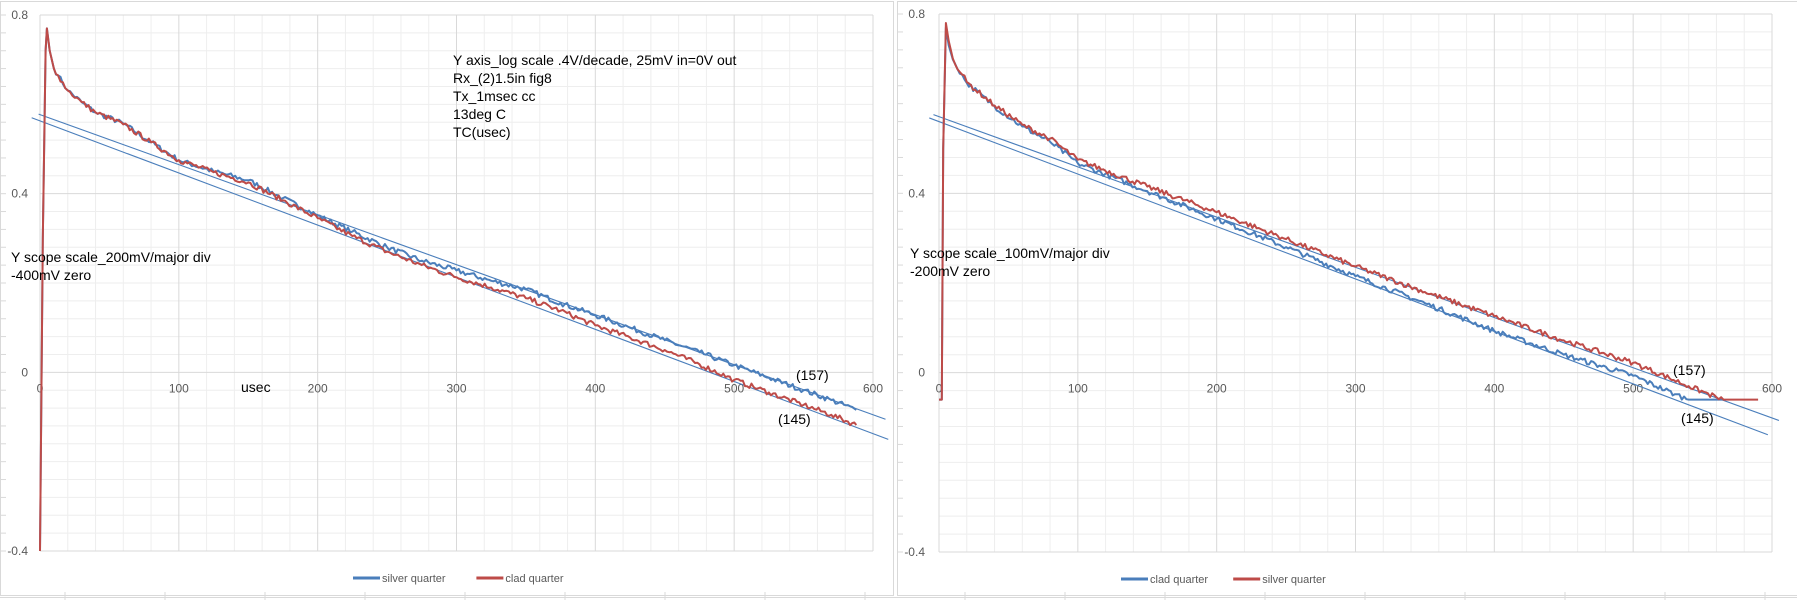 The width and height of the screenshot is (1797, 600). I want to click on annotation-note: TC(usec), so click(482, 132).